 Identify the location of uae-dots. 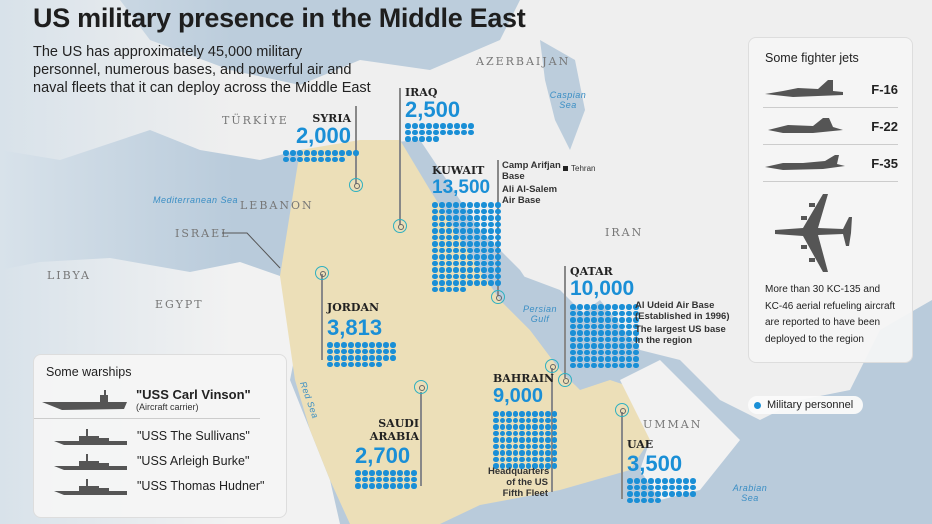
(661, 490).